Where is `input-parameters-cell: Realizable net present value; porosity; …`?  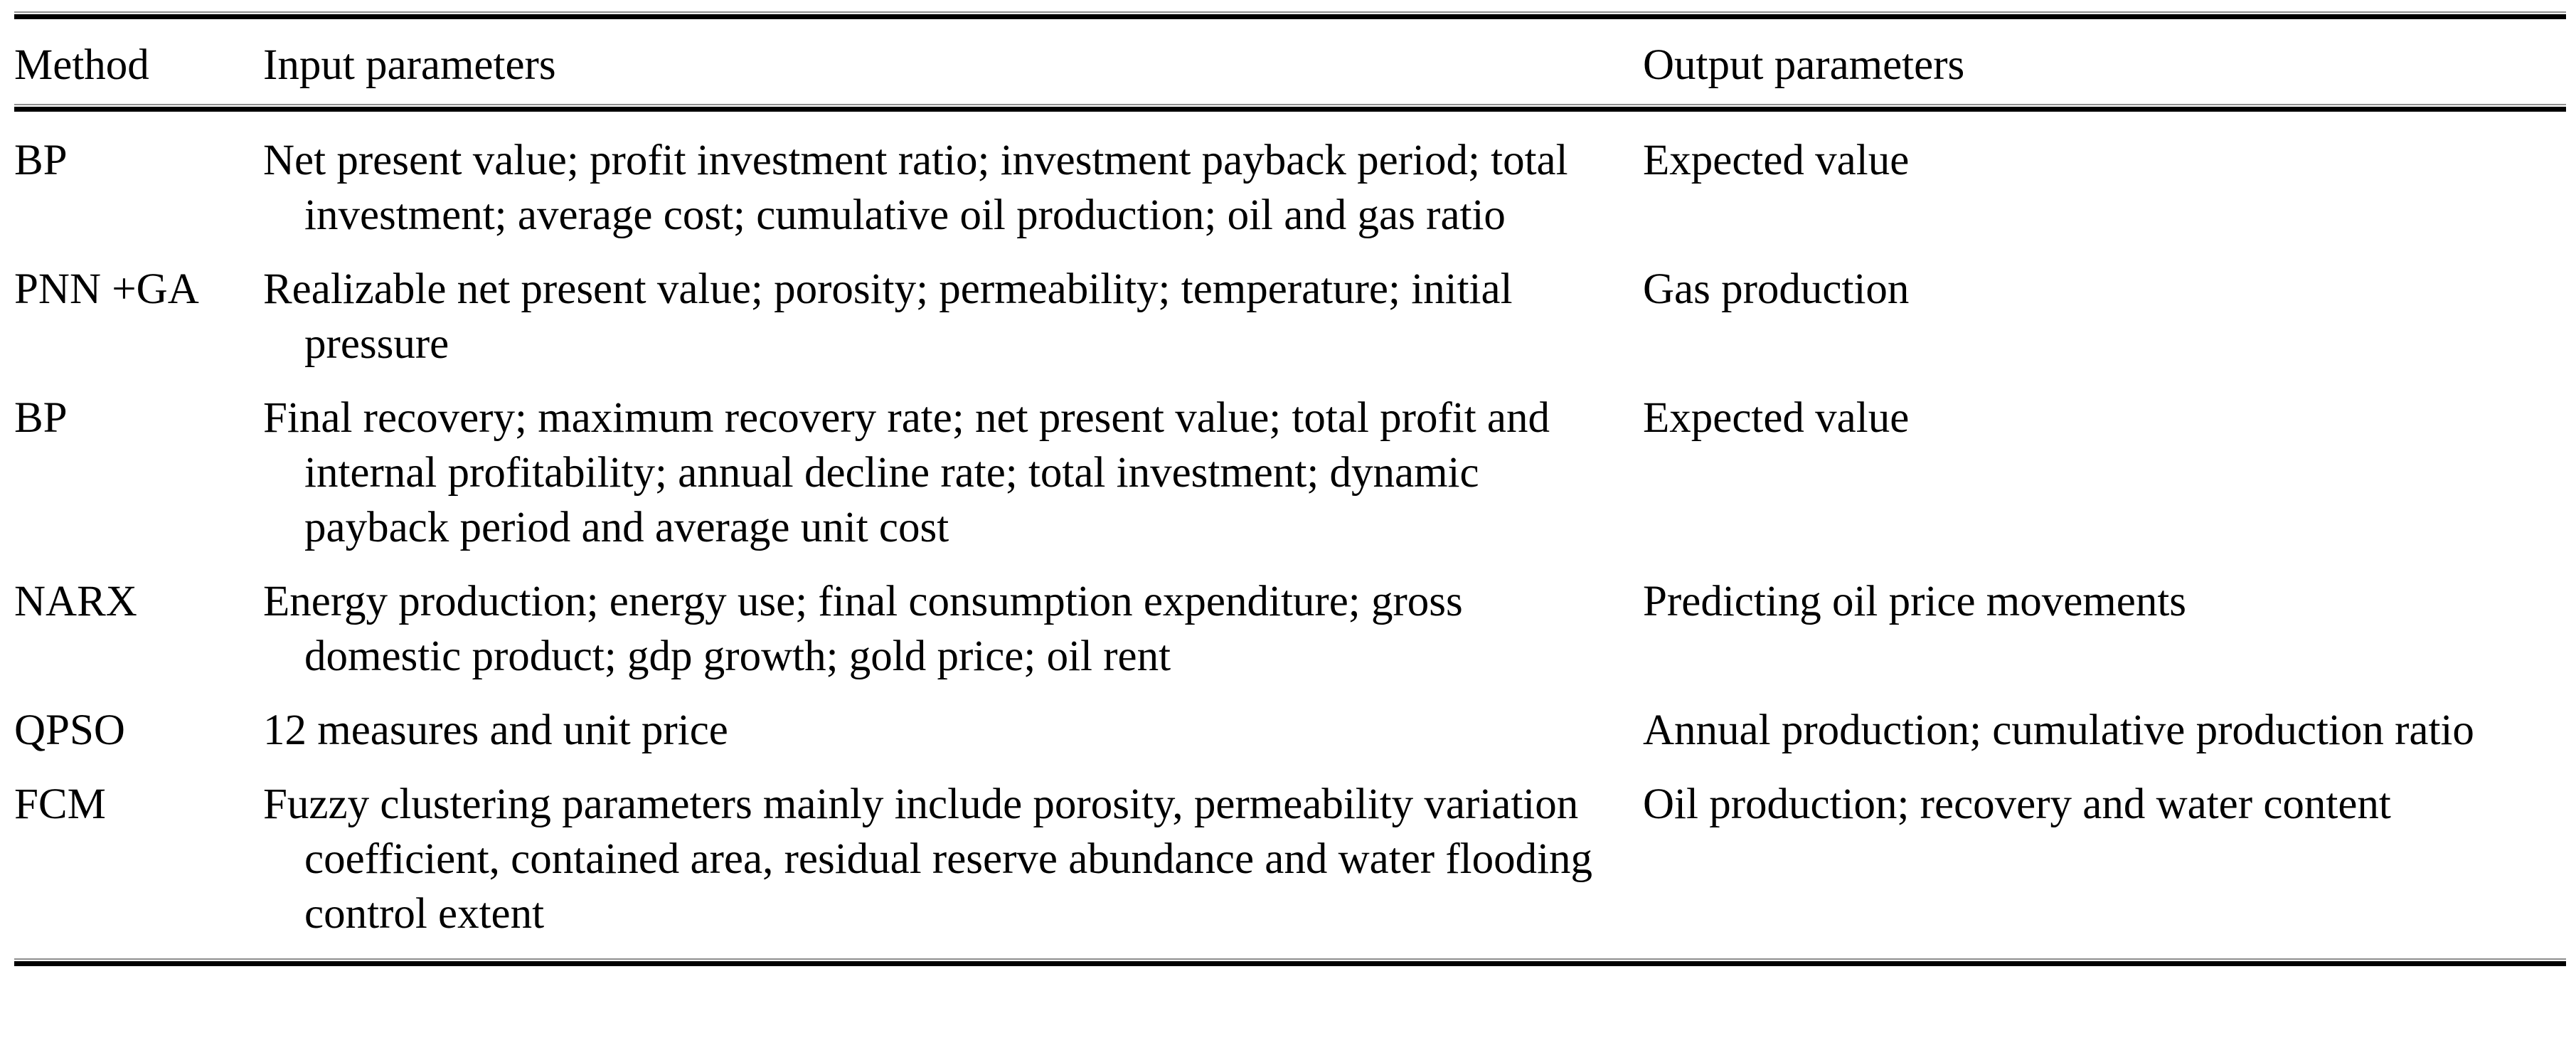 input-parameters-cell: Realizable net present value; porosity; … is located at coordinates (888, 316).